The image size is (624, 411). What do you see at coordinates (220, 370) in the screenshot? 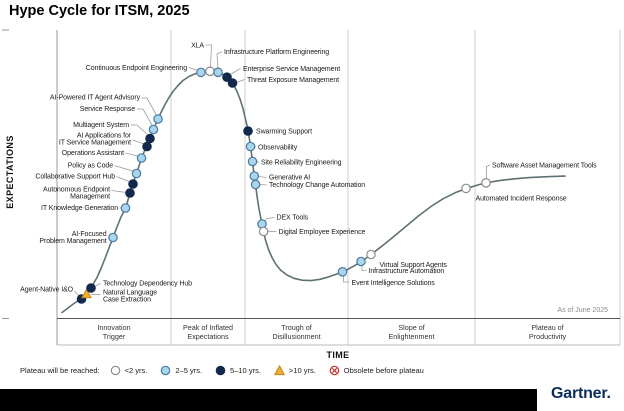
I see `legend-dark-icon` at bounding box center [220, 370].